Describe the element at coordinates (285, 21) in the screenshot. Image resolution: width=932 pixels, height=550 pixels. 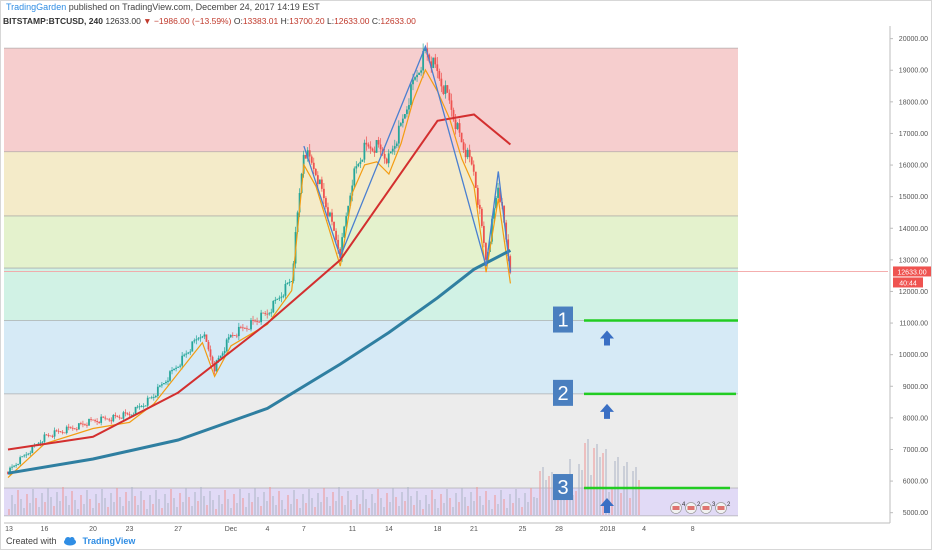
I see `high-label: H:` at that location.